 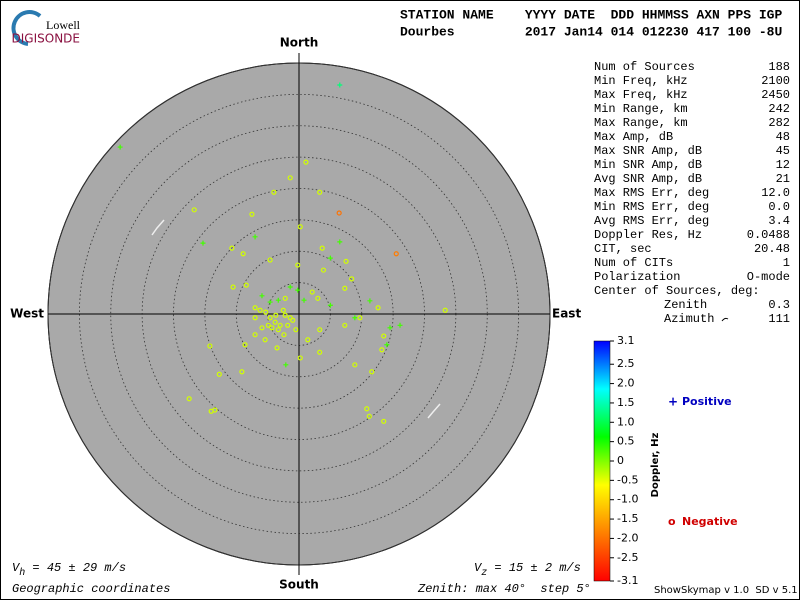 What do you see at coordinates (779, 109) in the screenshot?
I see `stat-value: 242` at bounding box center [779, 109].